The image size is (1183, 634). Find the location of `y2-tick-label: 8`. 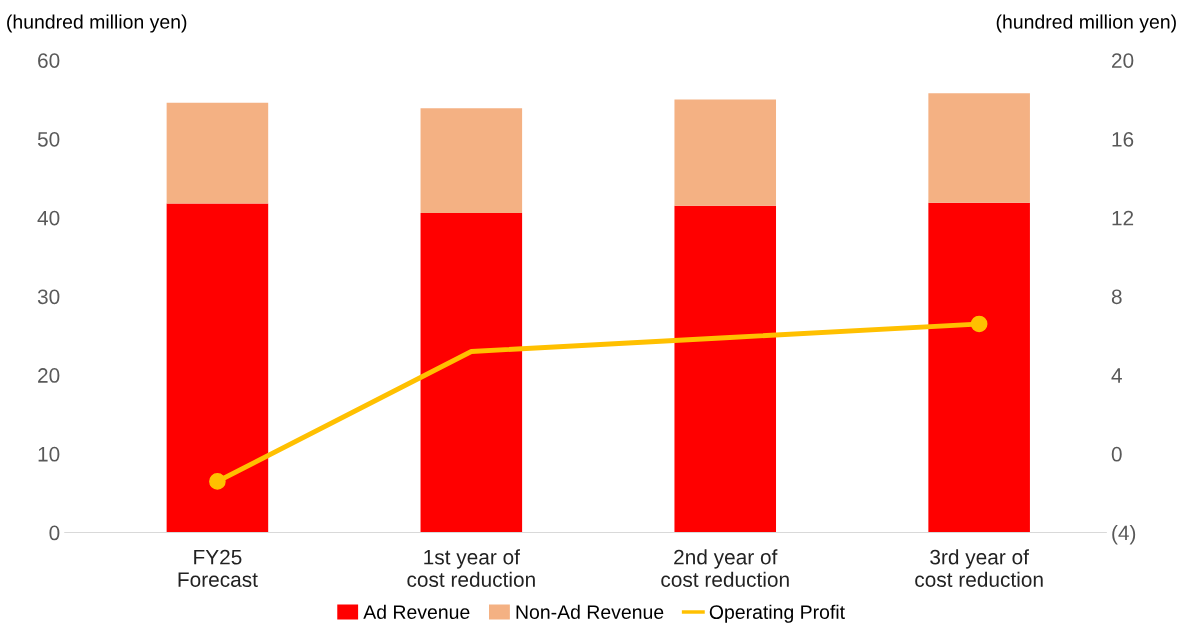

y2-tick-label: 8 is located at coordinates (1116, 297).